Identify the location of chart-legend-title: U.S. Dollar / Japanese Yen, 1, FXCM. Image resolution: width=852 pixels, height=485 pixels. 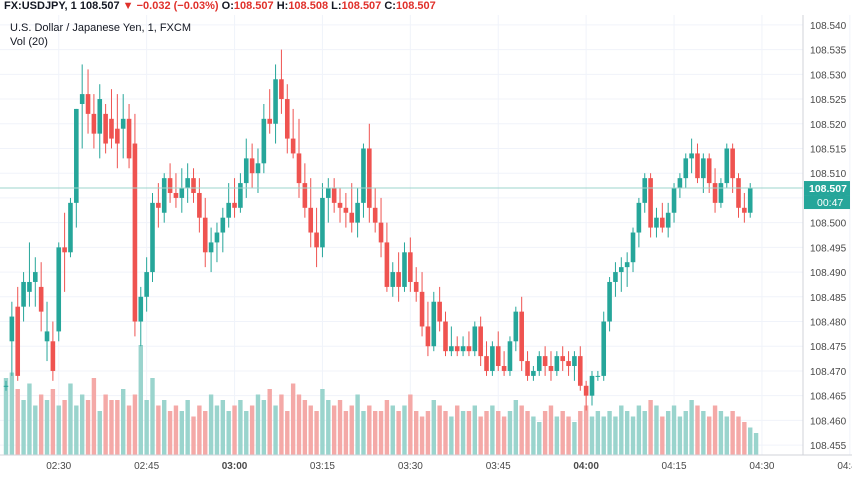
(100, 28).